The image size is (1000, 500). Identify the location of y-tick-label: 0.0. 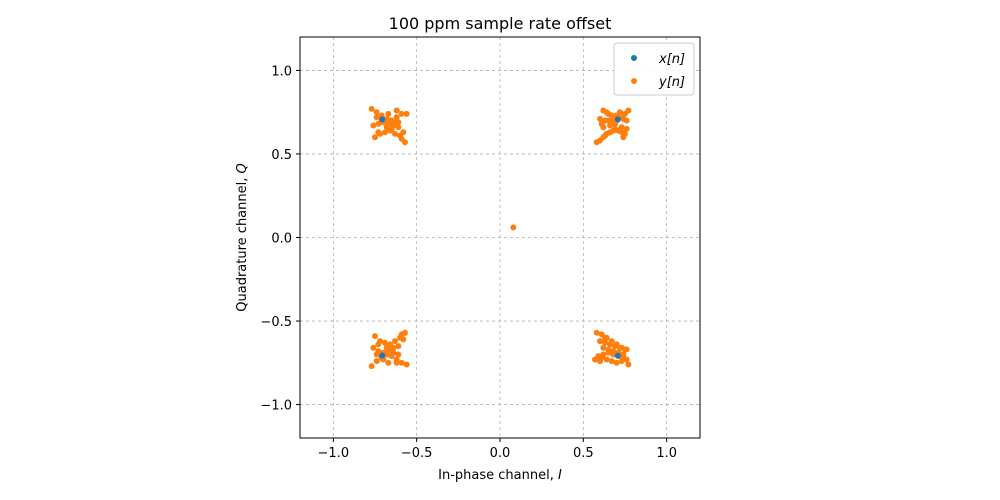
(281, 239).